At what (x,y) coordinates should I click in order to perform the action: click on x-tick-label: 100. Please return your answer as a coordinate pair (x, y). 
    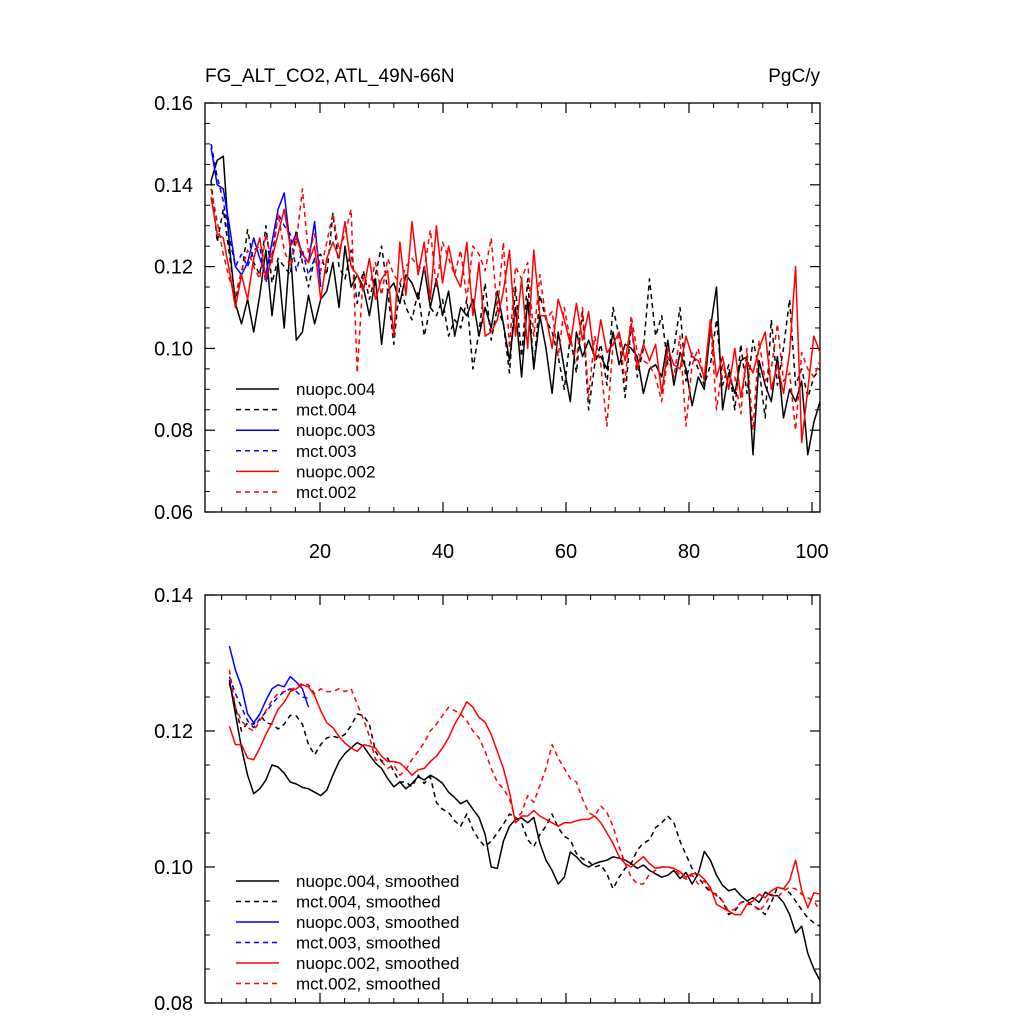
    Looking at the image, I should click on (811, 552).